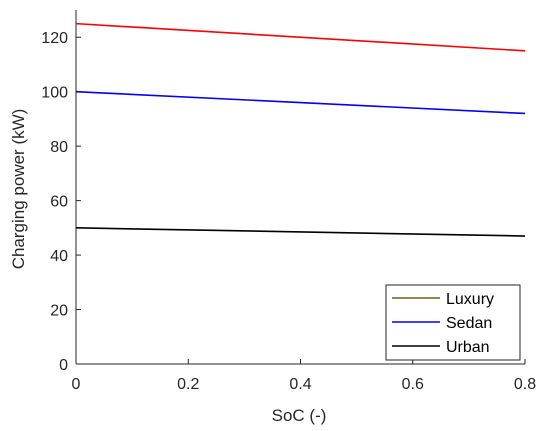 The width and height of the screenshot is (550, 431). I want to click on series-line-urban, so click(300, 232).